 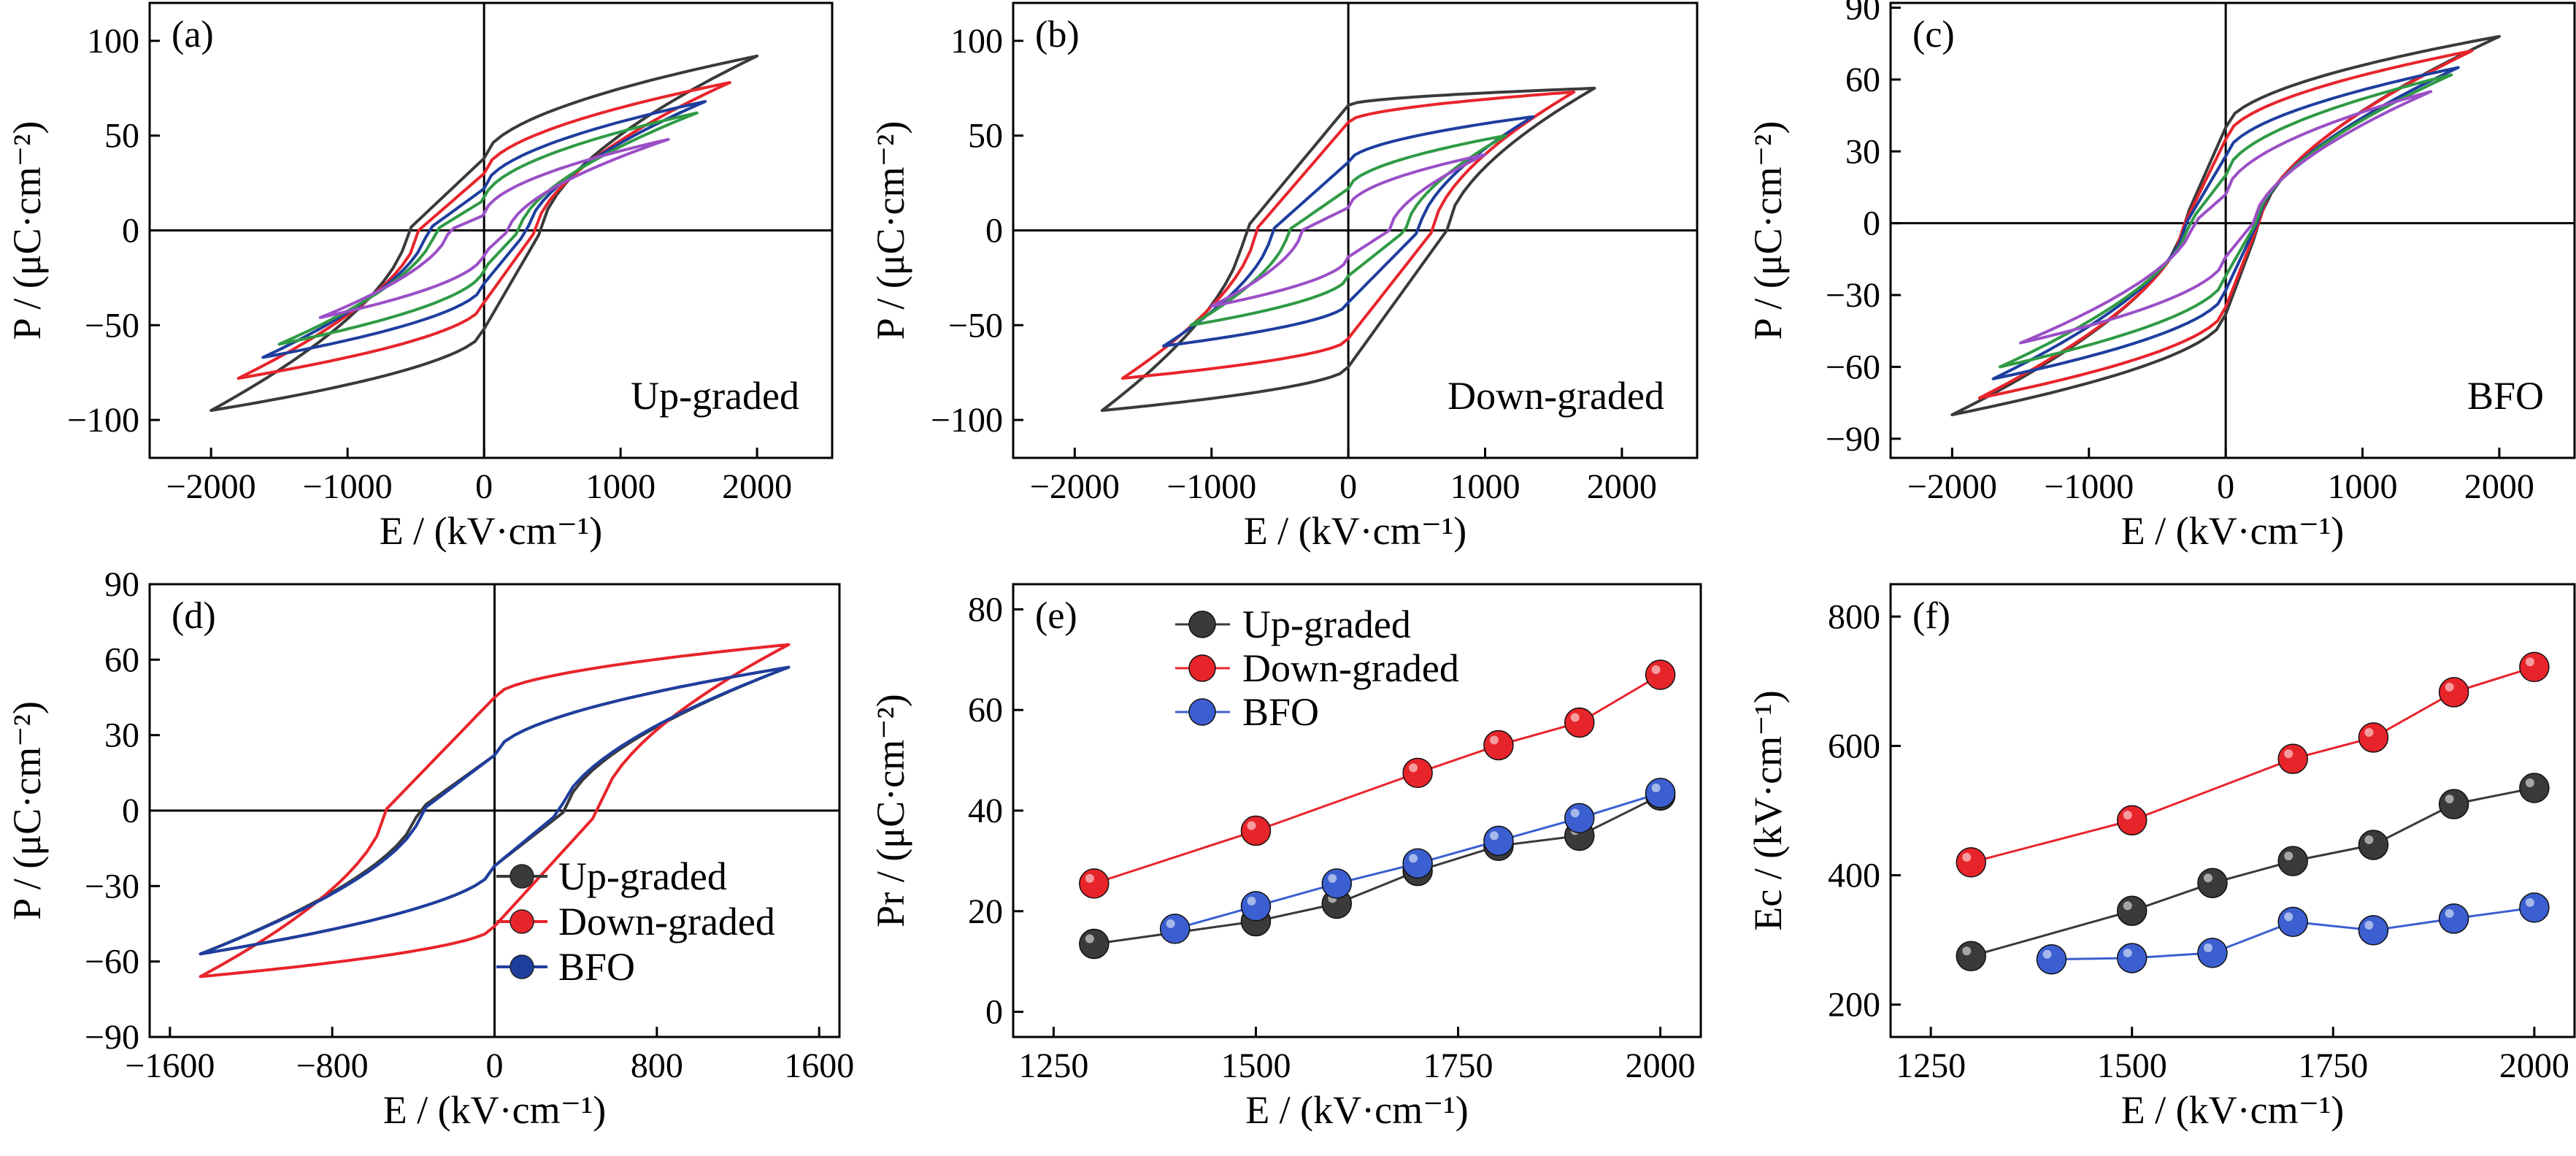 What do you see at coordinates (1854, 616) in the screenshot?
I see `y-tick-label: 800` at bounding box center [1854, 616].